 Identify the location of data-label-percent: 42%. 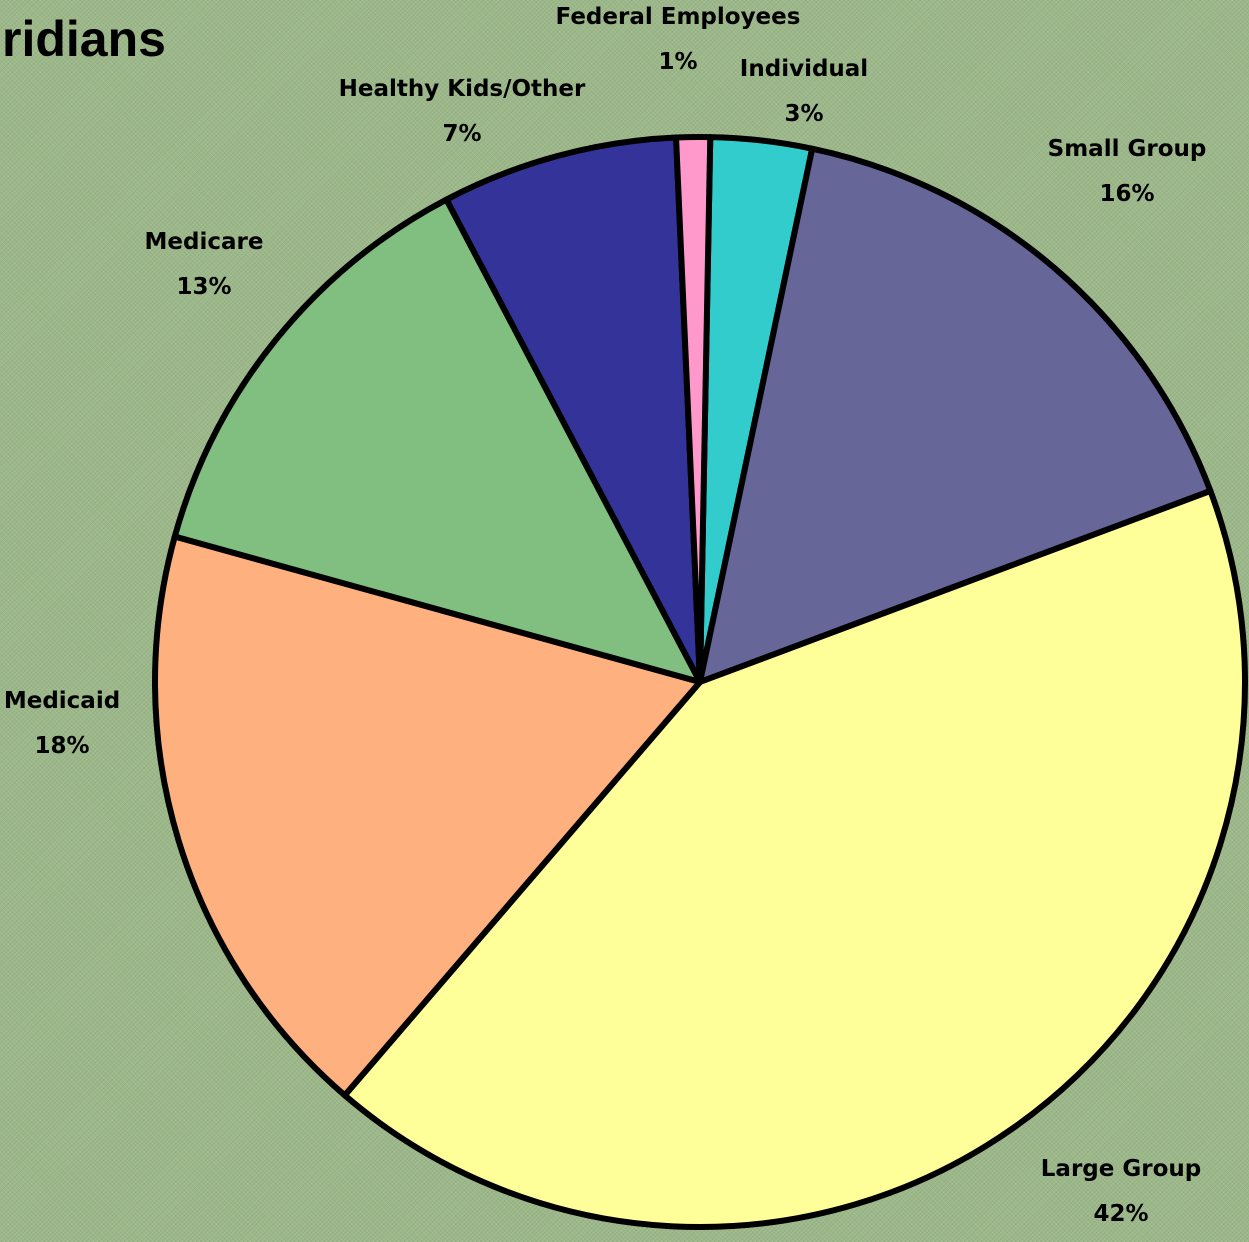
(1120, 1214).